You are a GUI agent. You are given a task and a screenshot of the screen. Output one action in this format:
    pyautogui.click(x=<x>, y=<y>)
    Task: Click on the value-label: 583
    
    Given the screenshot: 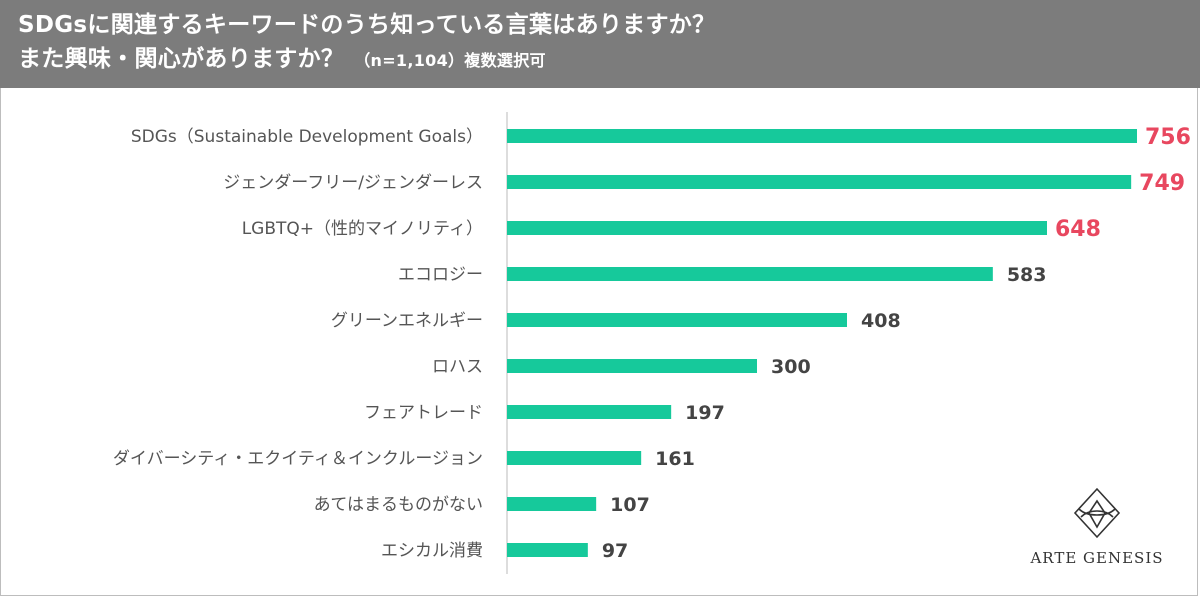 What is the action you would take?
    pyautogui.click(x=1027, y=275)
    